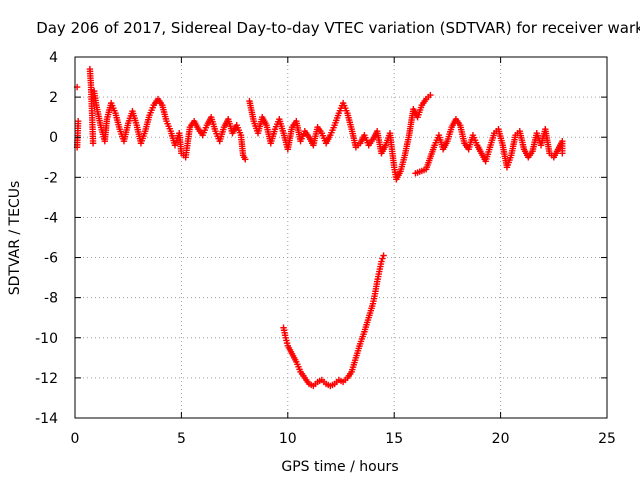  What do you see at coordinates (343, 439) in the screenshot?
I see `x-tick-labels: 0 5 10 15 20 25` at bounding box center [343, 439].